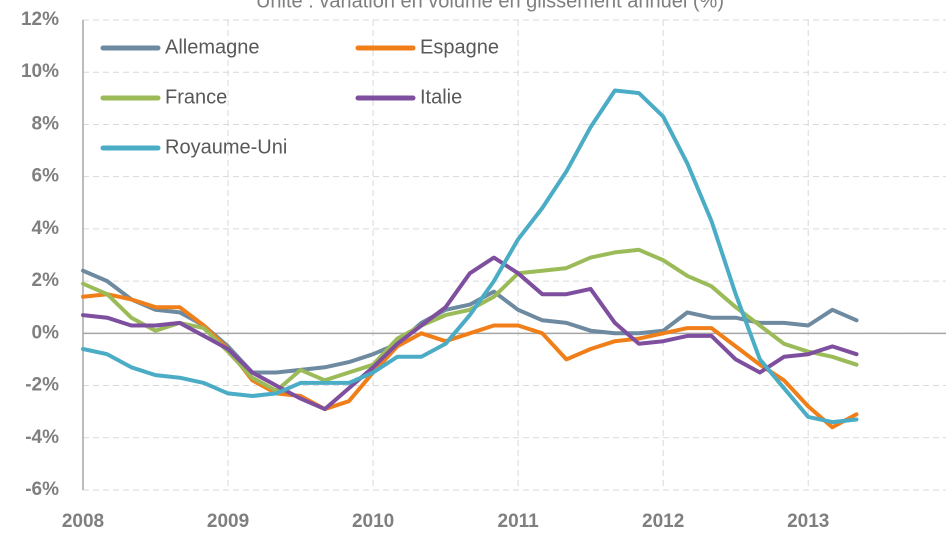  What do you see at coordinates (42, 437) in the screenshot?
I see `y-tick-label: -4%` at bounding box center [42, 437].